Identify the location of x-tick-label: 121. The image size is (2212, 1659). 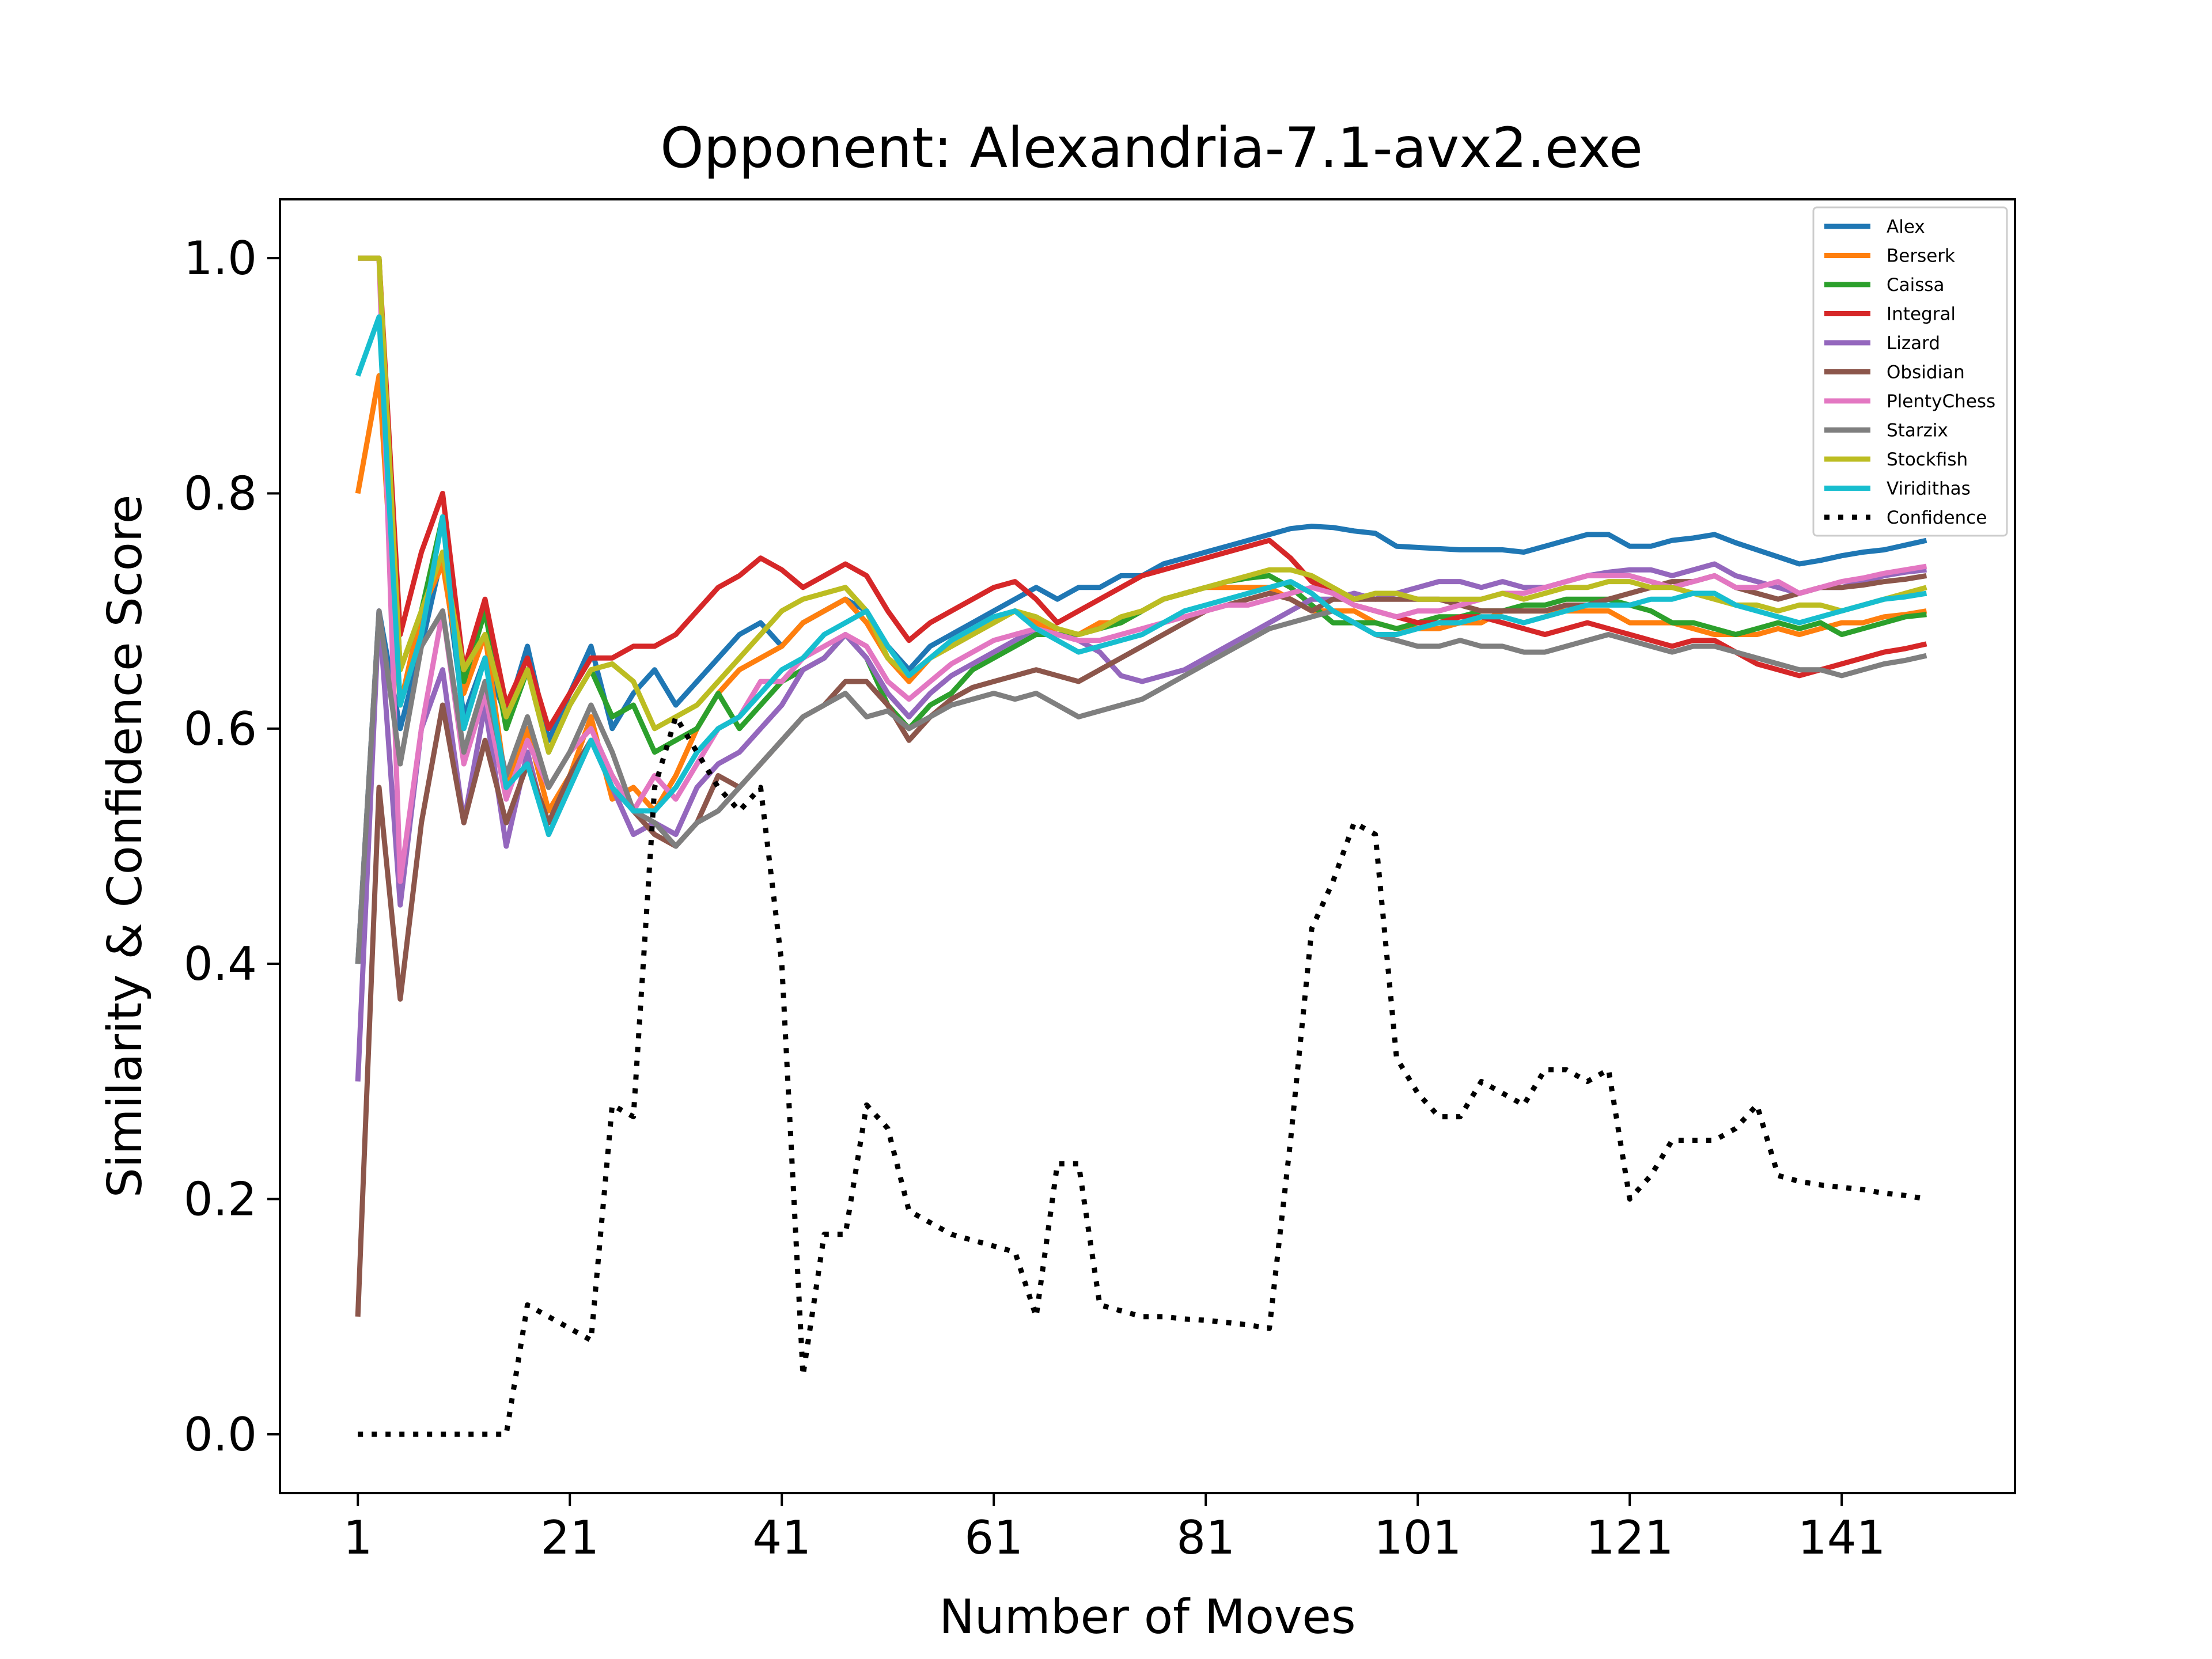
(1630, 1538).